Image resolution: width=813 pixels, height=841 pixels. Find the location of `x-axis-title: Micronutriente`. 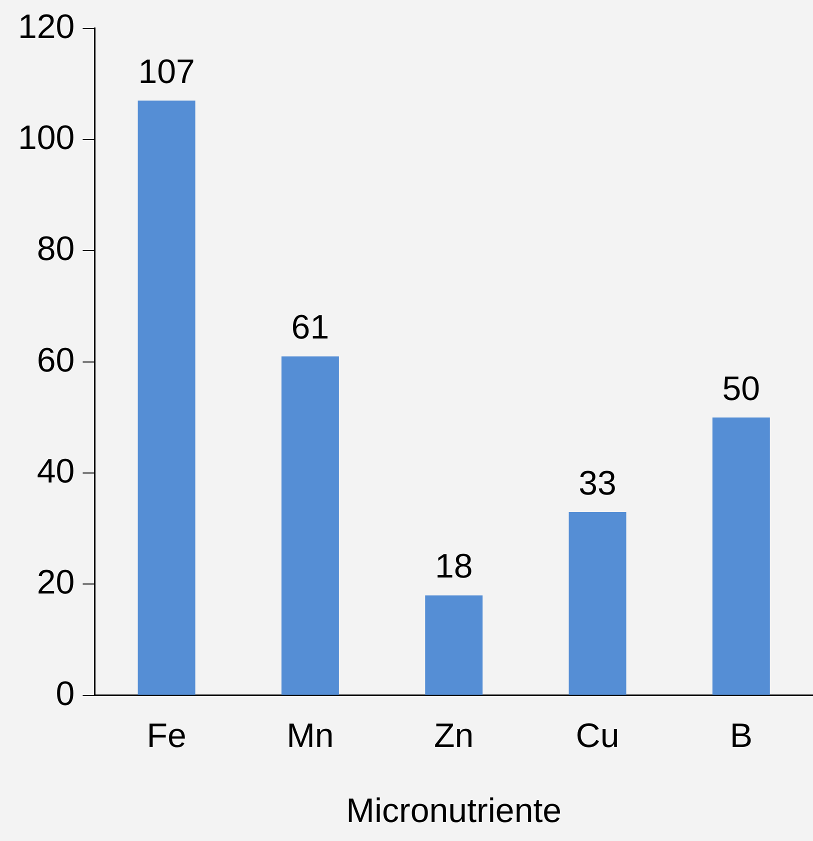

x-axis-title: Micronutriente is located at coordinates (454, 811).